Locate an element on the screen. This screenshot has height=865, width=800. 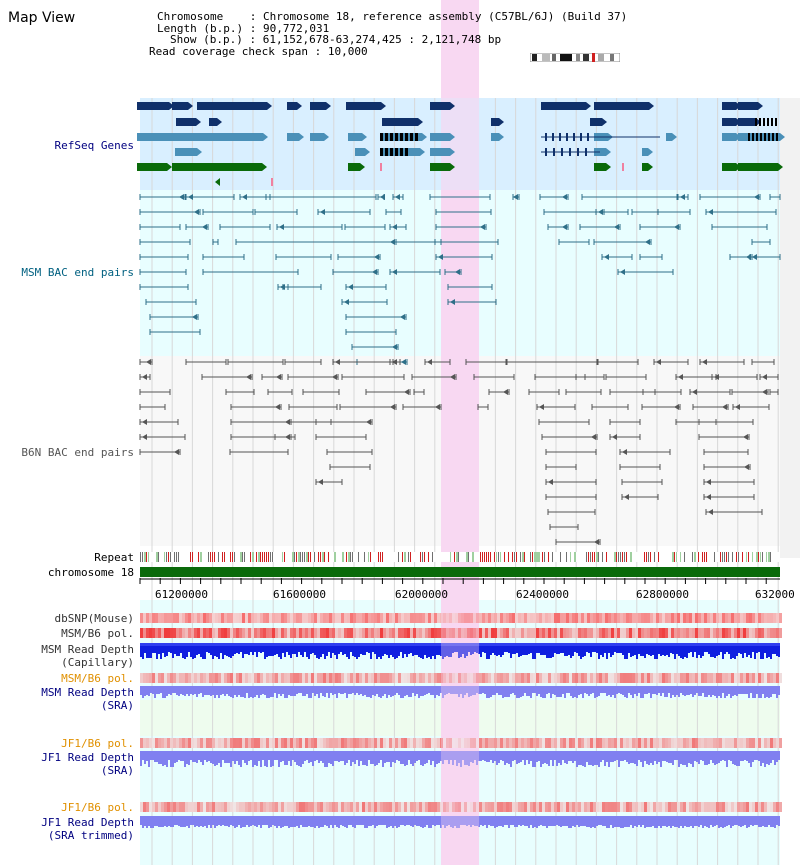
refseq-mark is located at coordinates (272, 182).